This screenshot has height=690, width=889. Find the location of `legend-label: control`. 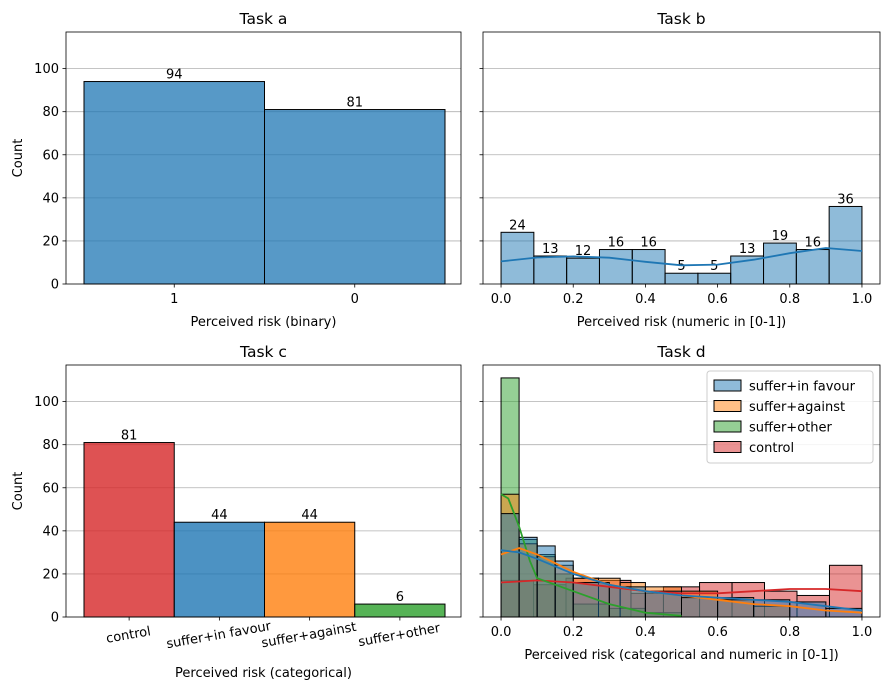

legend-label: control is located at coordinates (771, 448).